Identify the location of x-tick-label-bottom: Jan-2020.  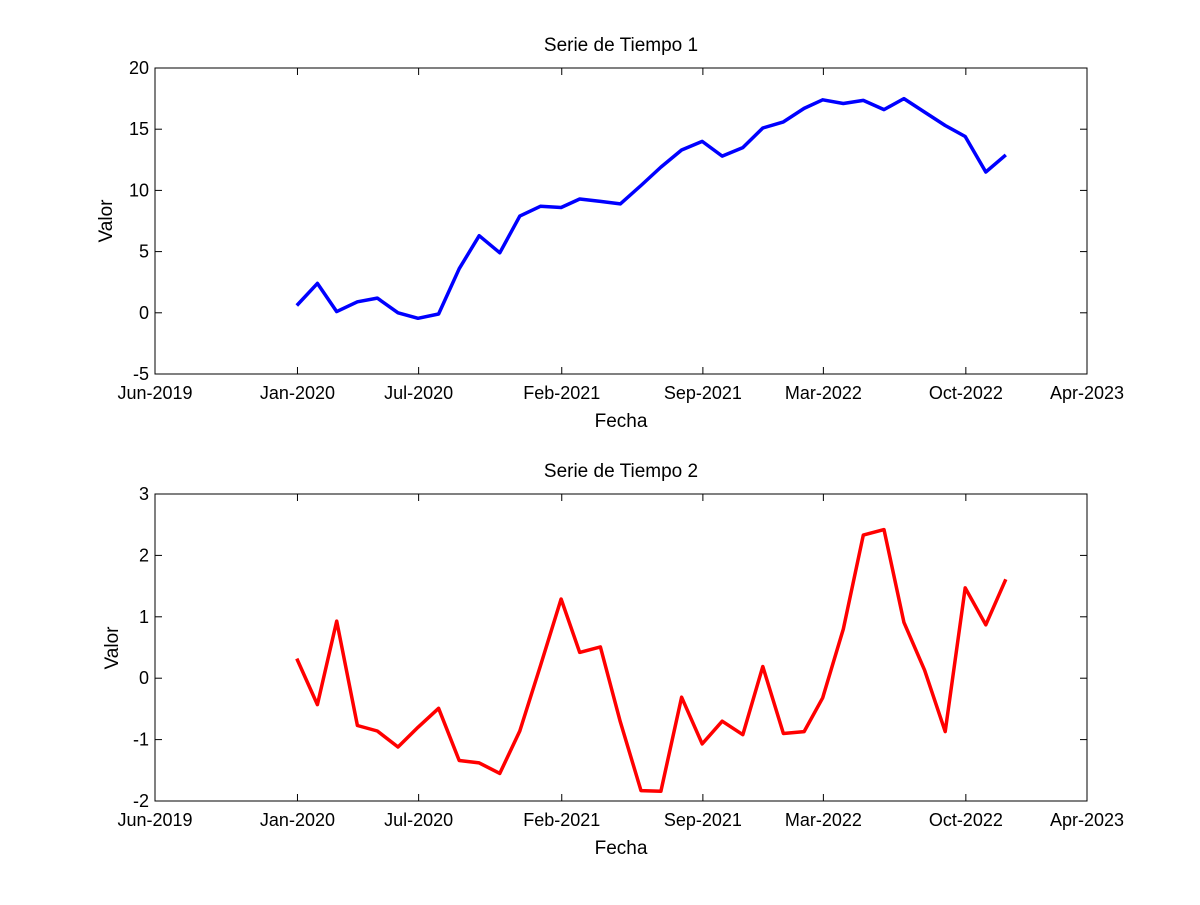
(297, 820).